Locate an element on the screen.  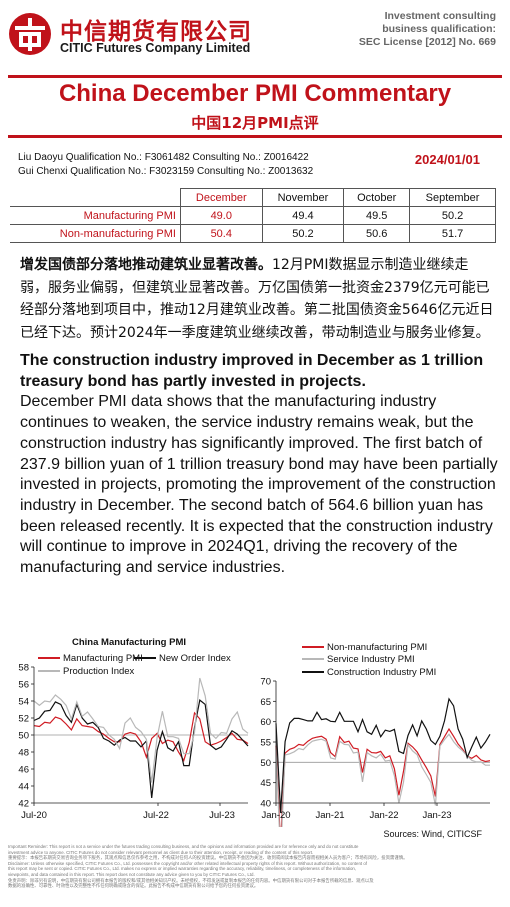
citic-logo-icon is located at coordinates (30, 34).